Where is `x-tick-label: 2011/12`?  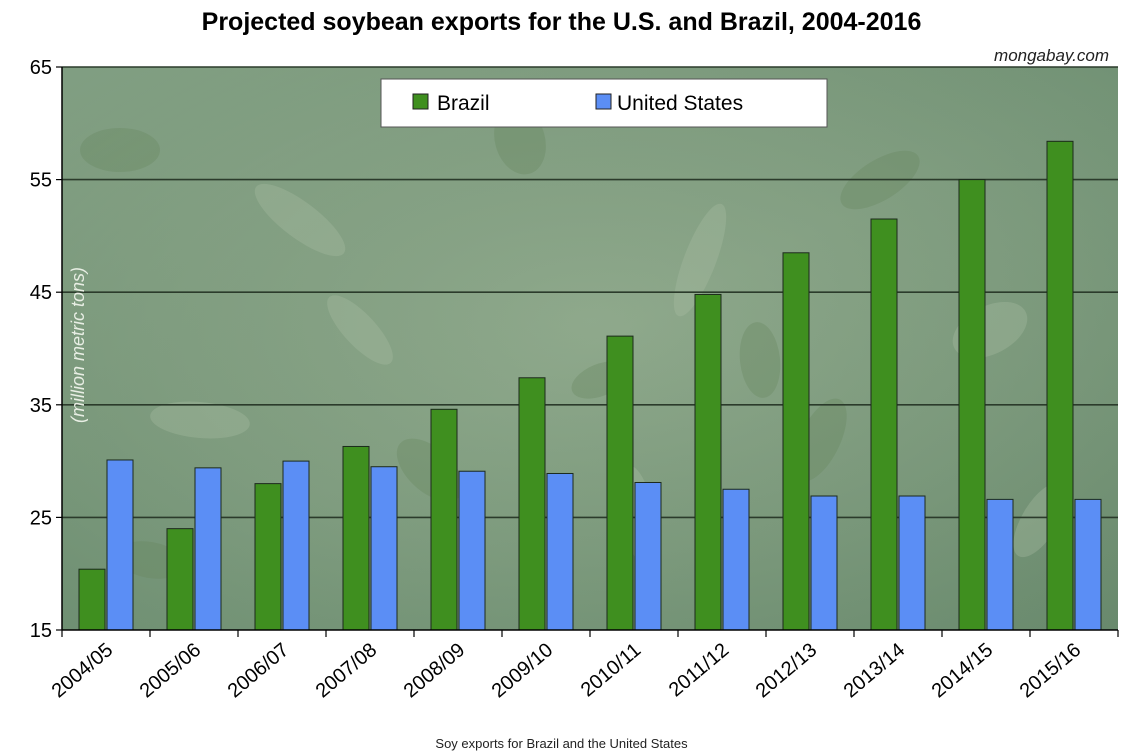 x-tick-label: 2011/12 is located at coordinates (699, 670).